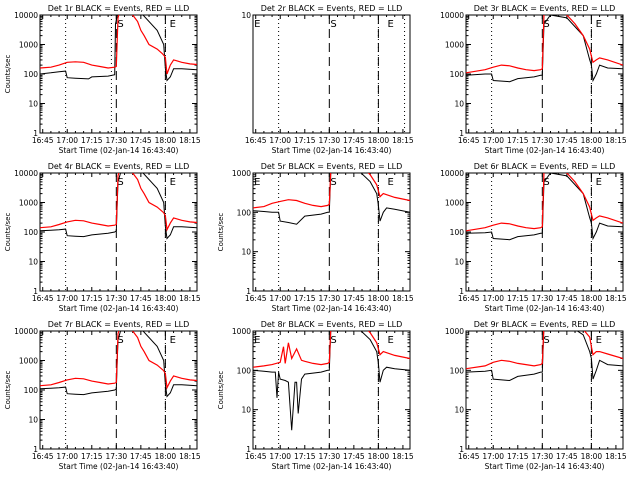  Describe the element at coordinates (119, 324) in the screenshot. I see `panel-title: Det 7r BLACK = Events, RED = LLD` at that location.